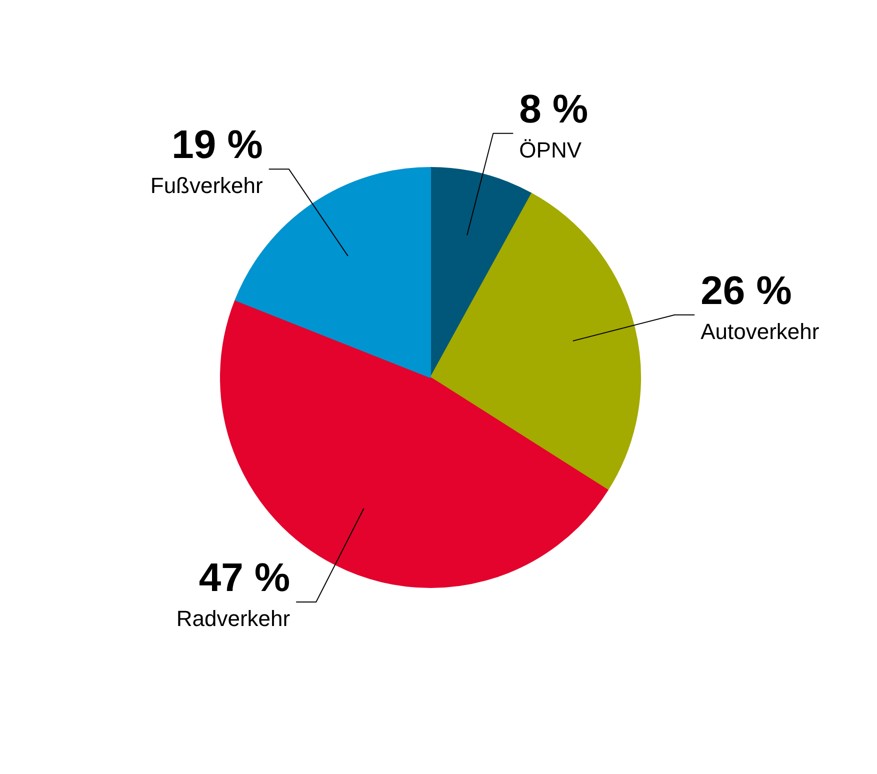  Describe the element at coordinates (760, 331) in the screenshot. I see `slice-label: Autoverkehr` at that location.